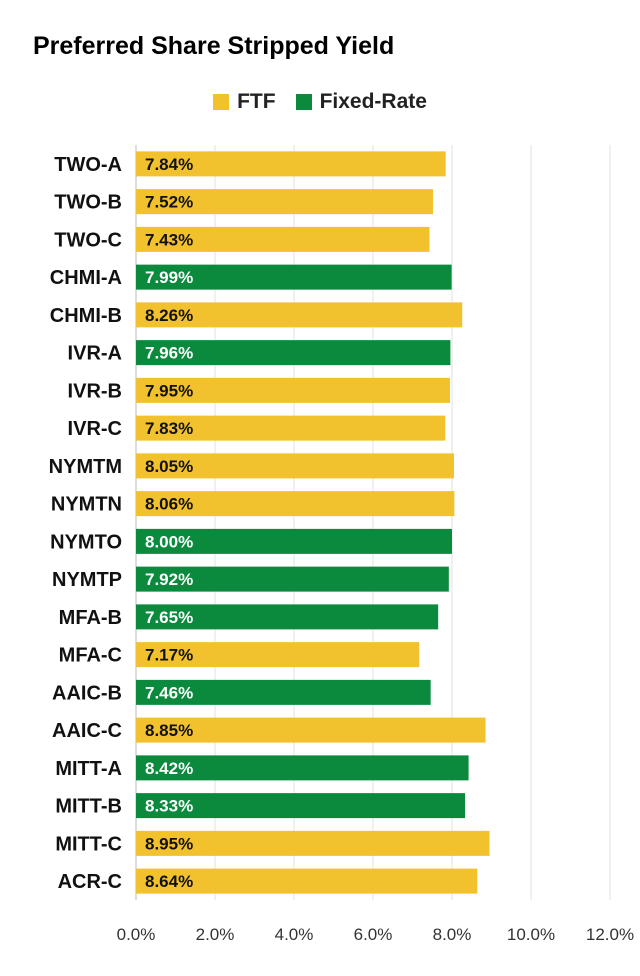 This screenshot has height=976, width=640. What do you see at coordinates (95, 429) in the screenshot?
I see `category-label: IVR-C` at bounding box center [95, 429].